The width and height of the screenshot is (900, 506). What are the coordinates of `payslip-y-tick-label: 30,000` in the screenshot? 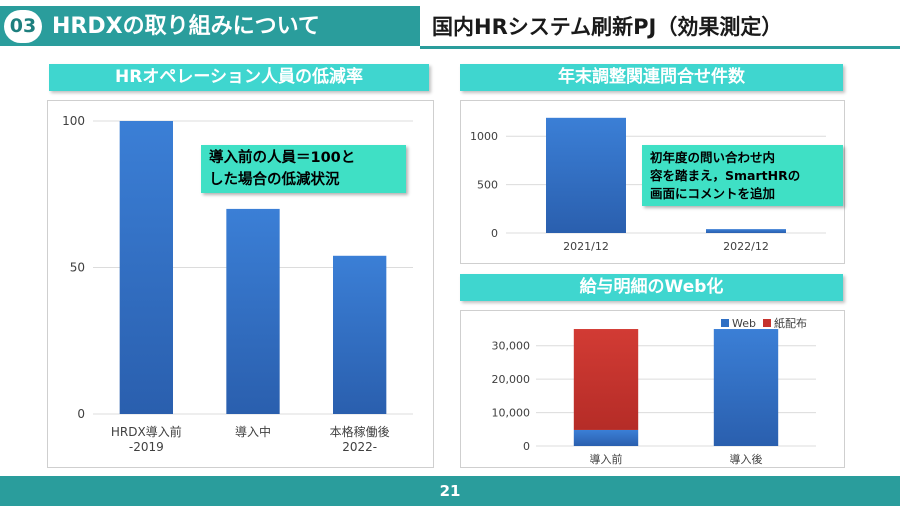 It's located at (511, 346).